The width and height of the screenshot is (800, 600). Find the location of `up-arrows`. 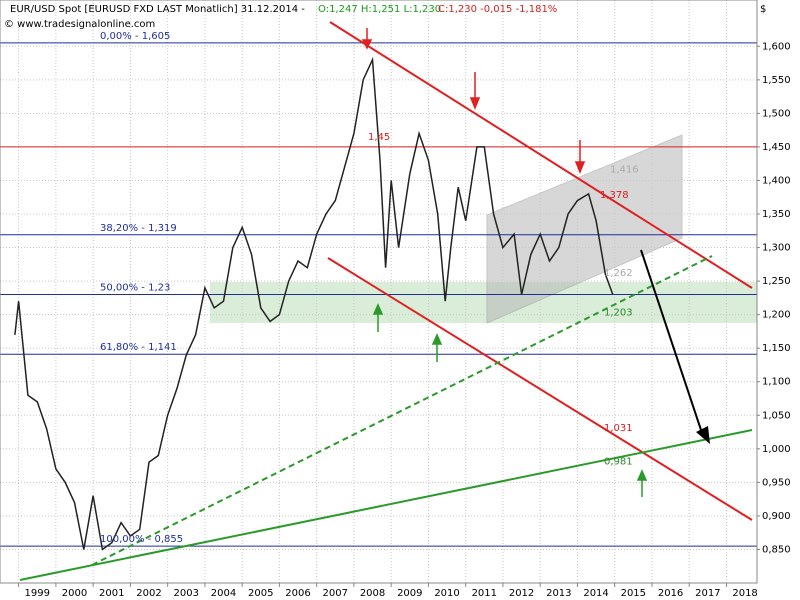

up-arrows is located at coordinates (510, 400).